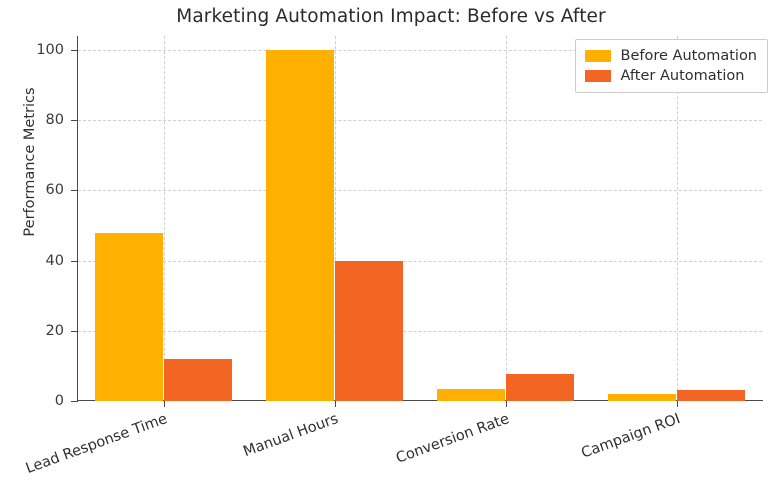  Describe the element at coordinates (420, 400) in the screenshot. I see `x-axis-spine` at that location.